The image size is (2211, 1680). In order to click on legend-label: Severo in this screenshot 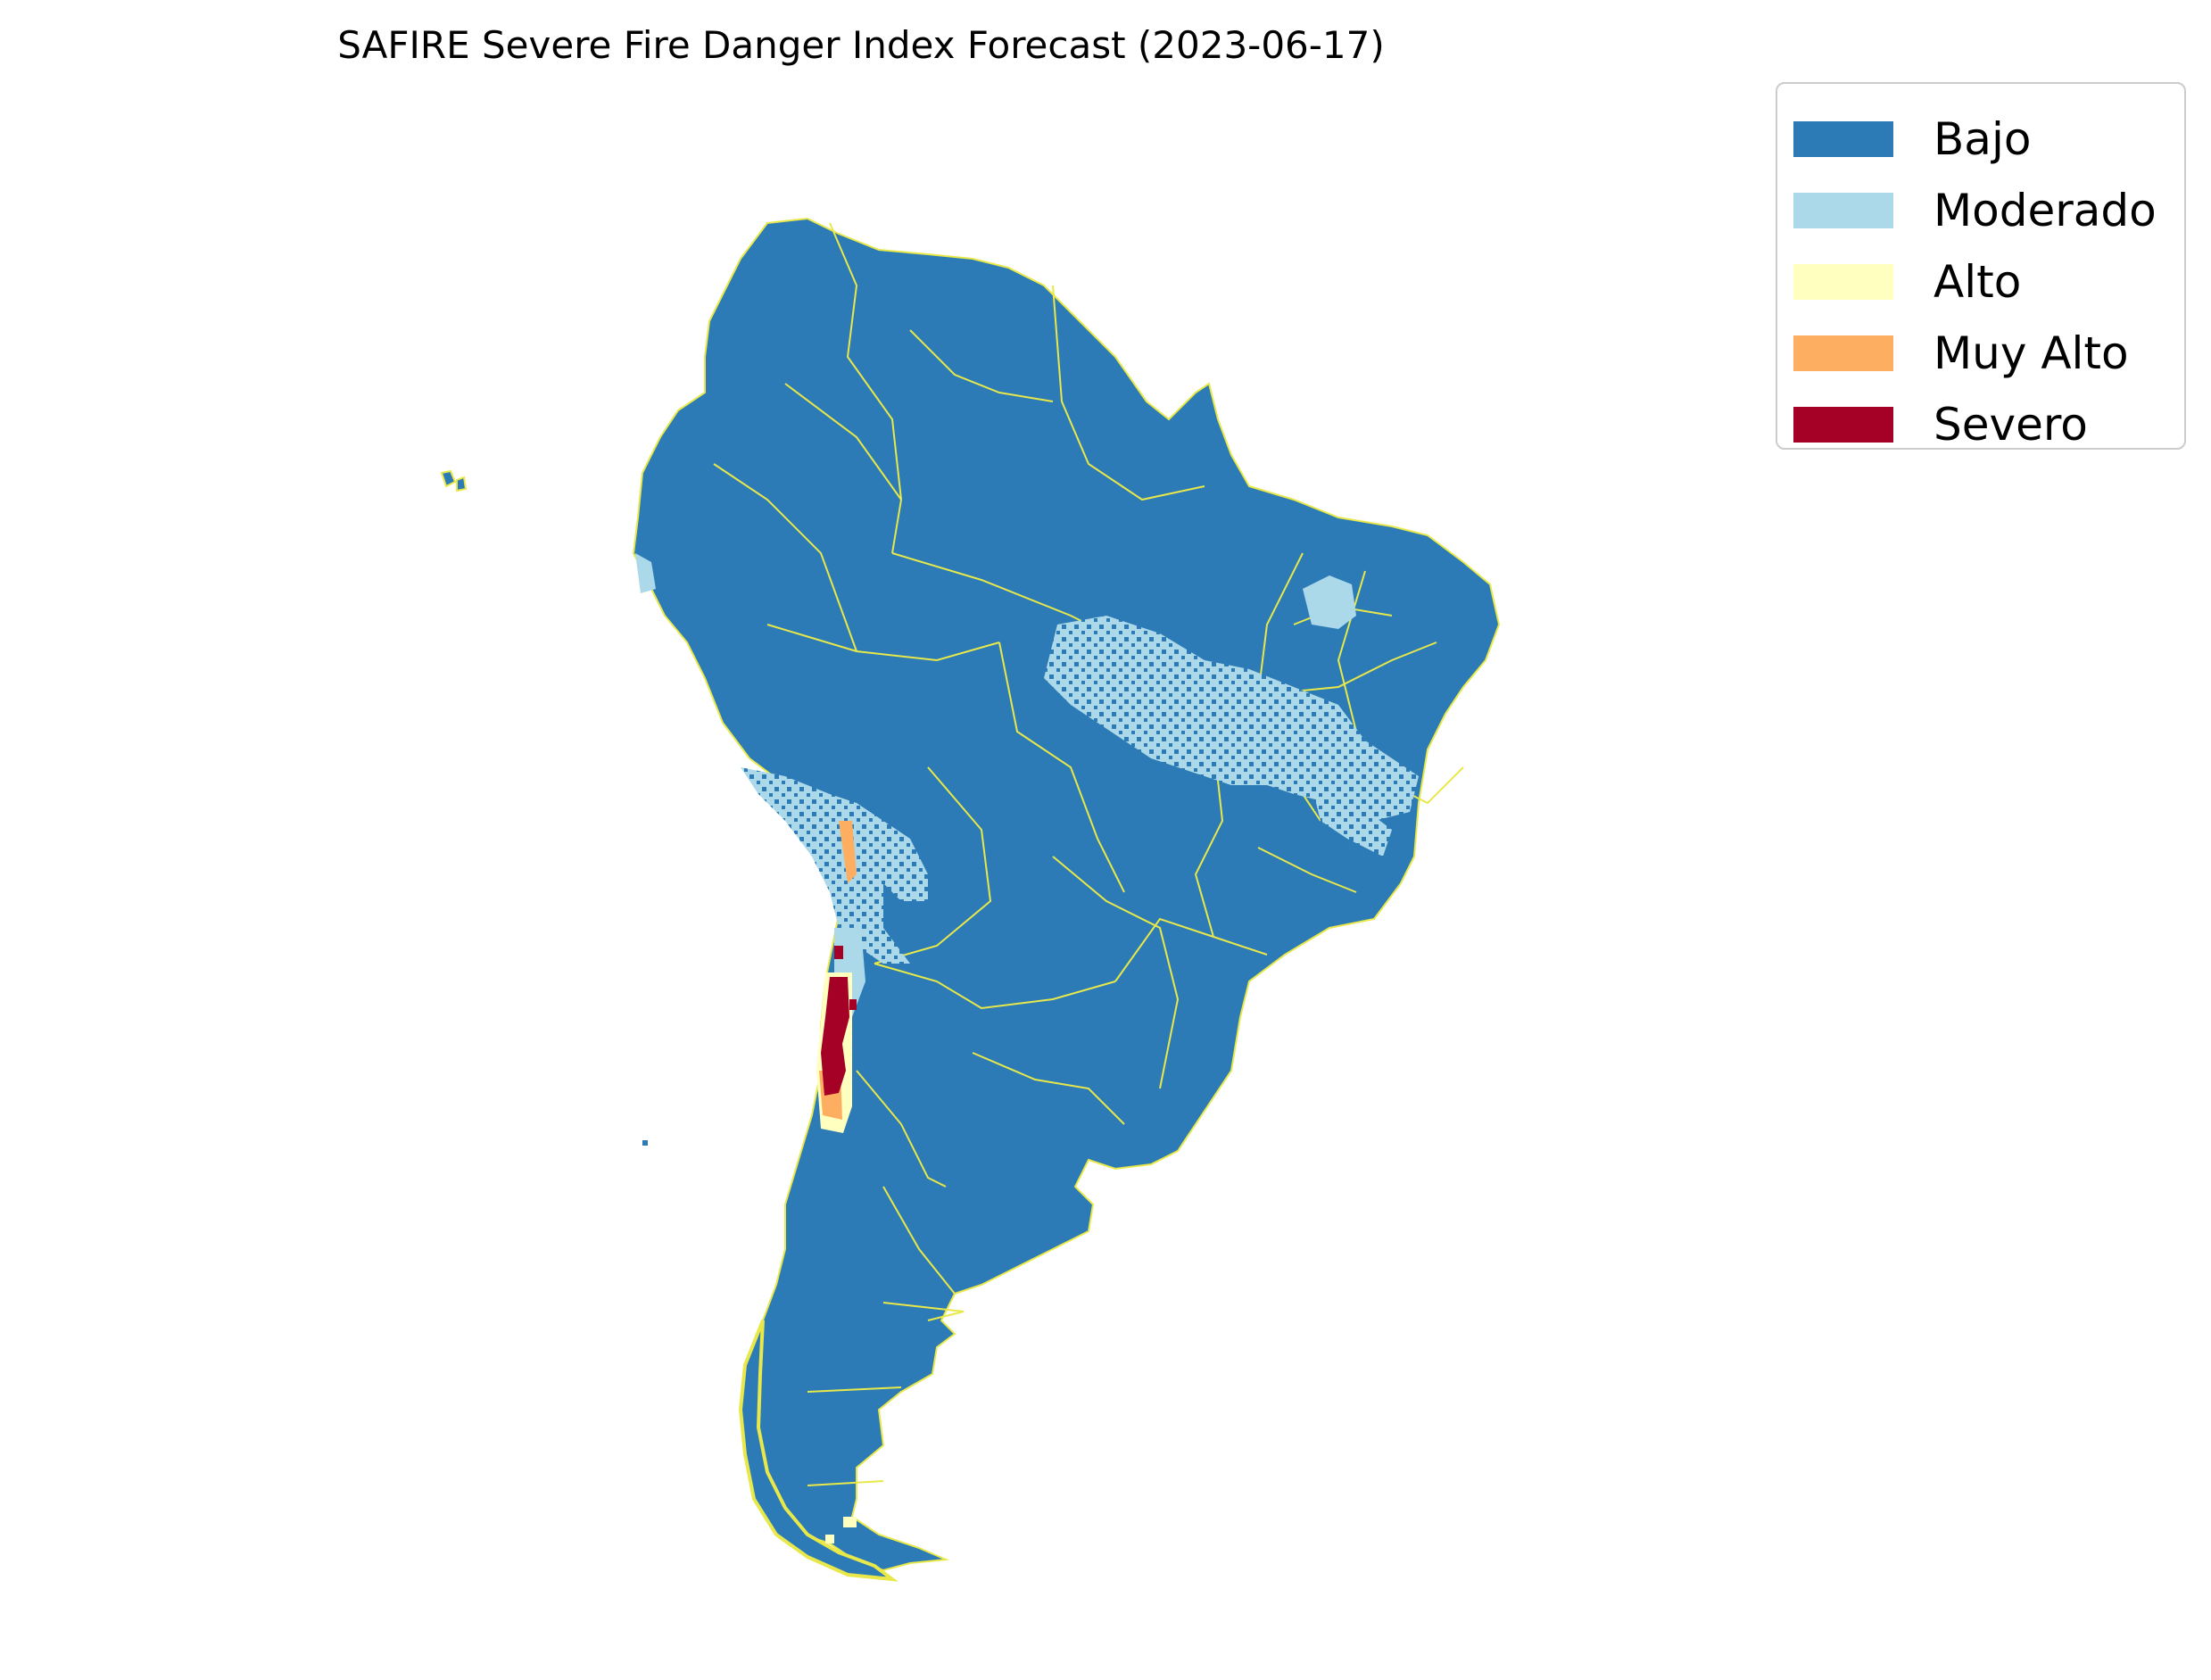, I will do `click(2011, 425)`.